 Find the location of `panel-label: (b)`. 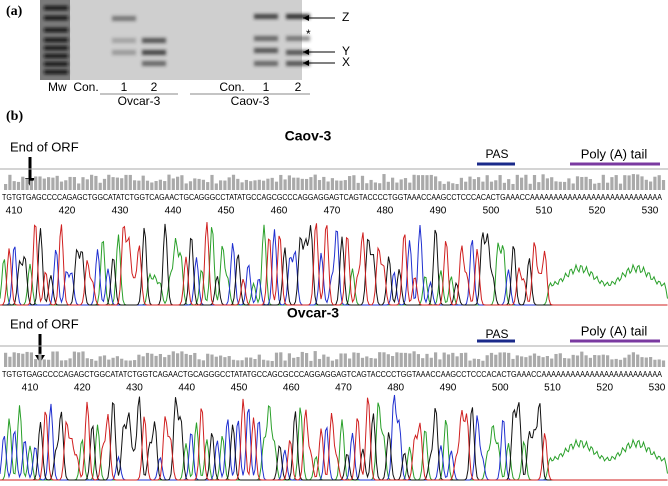

panel-label: (b) is located at coordinates (14, 116).